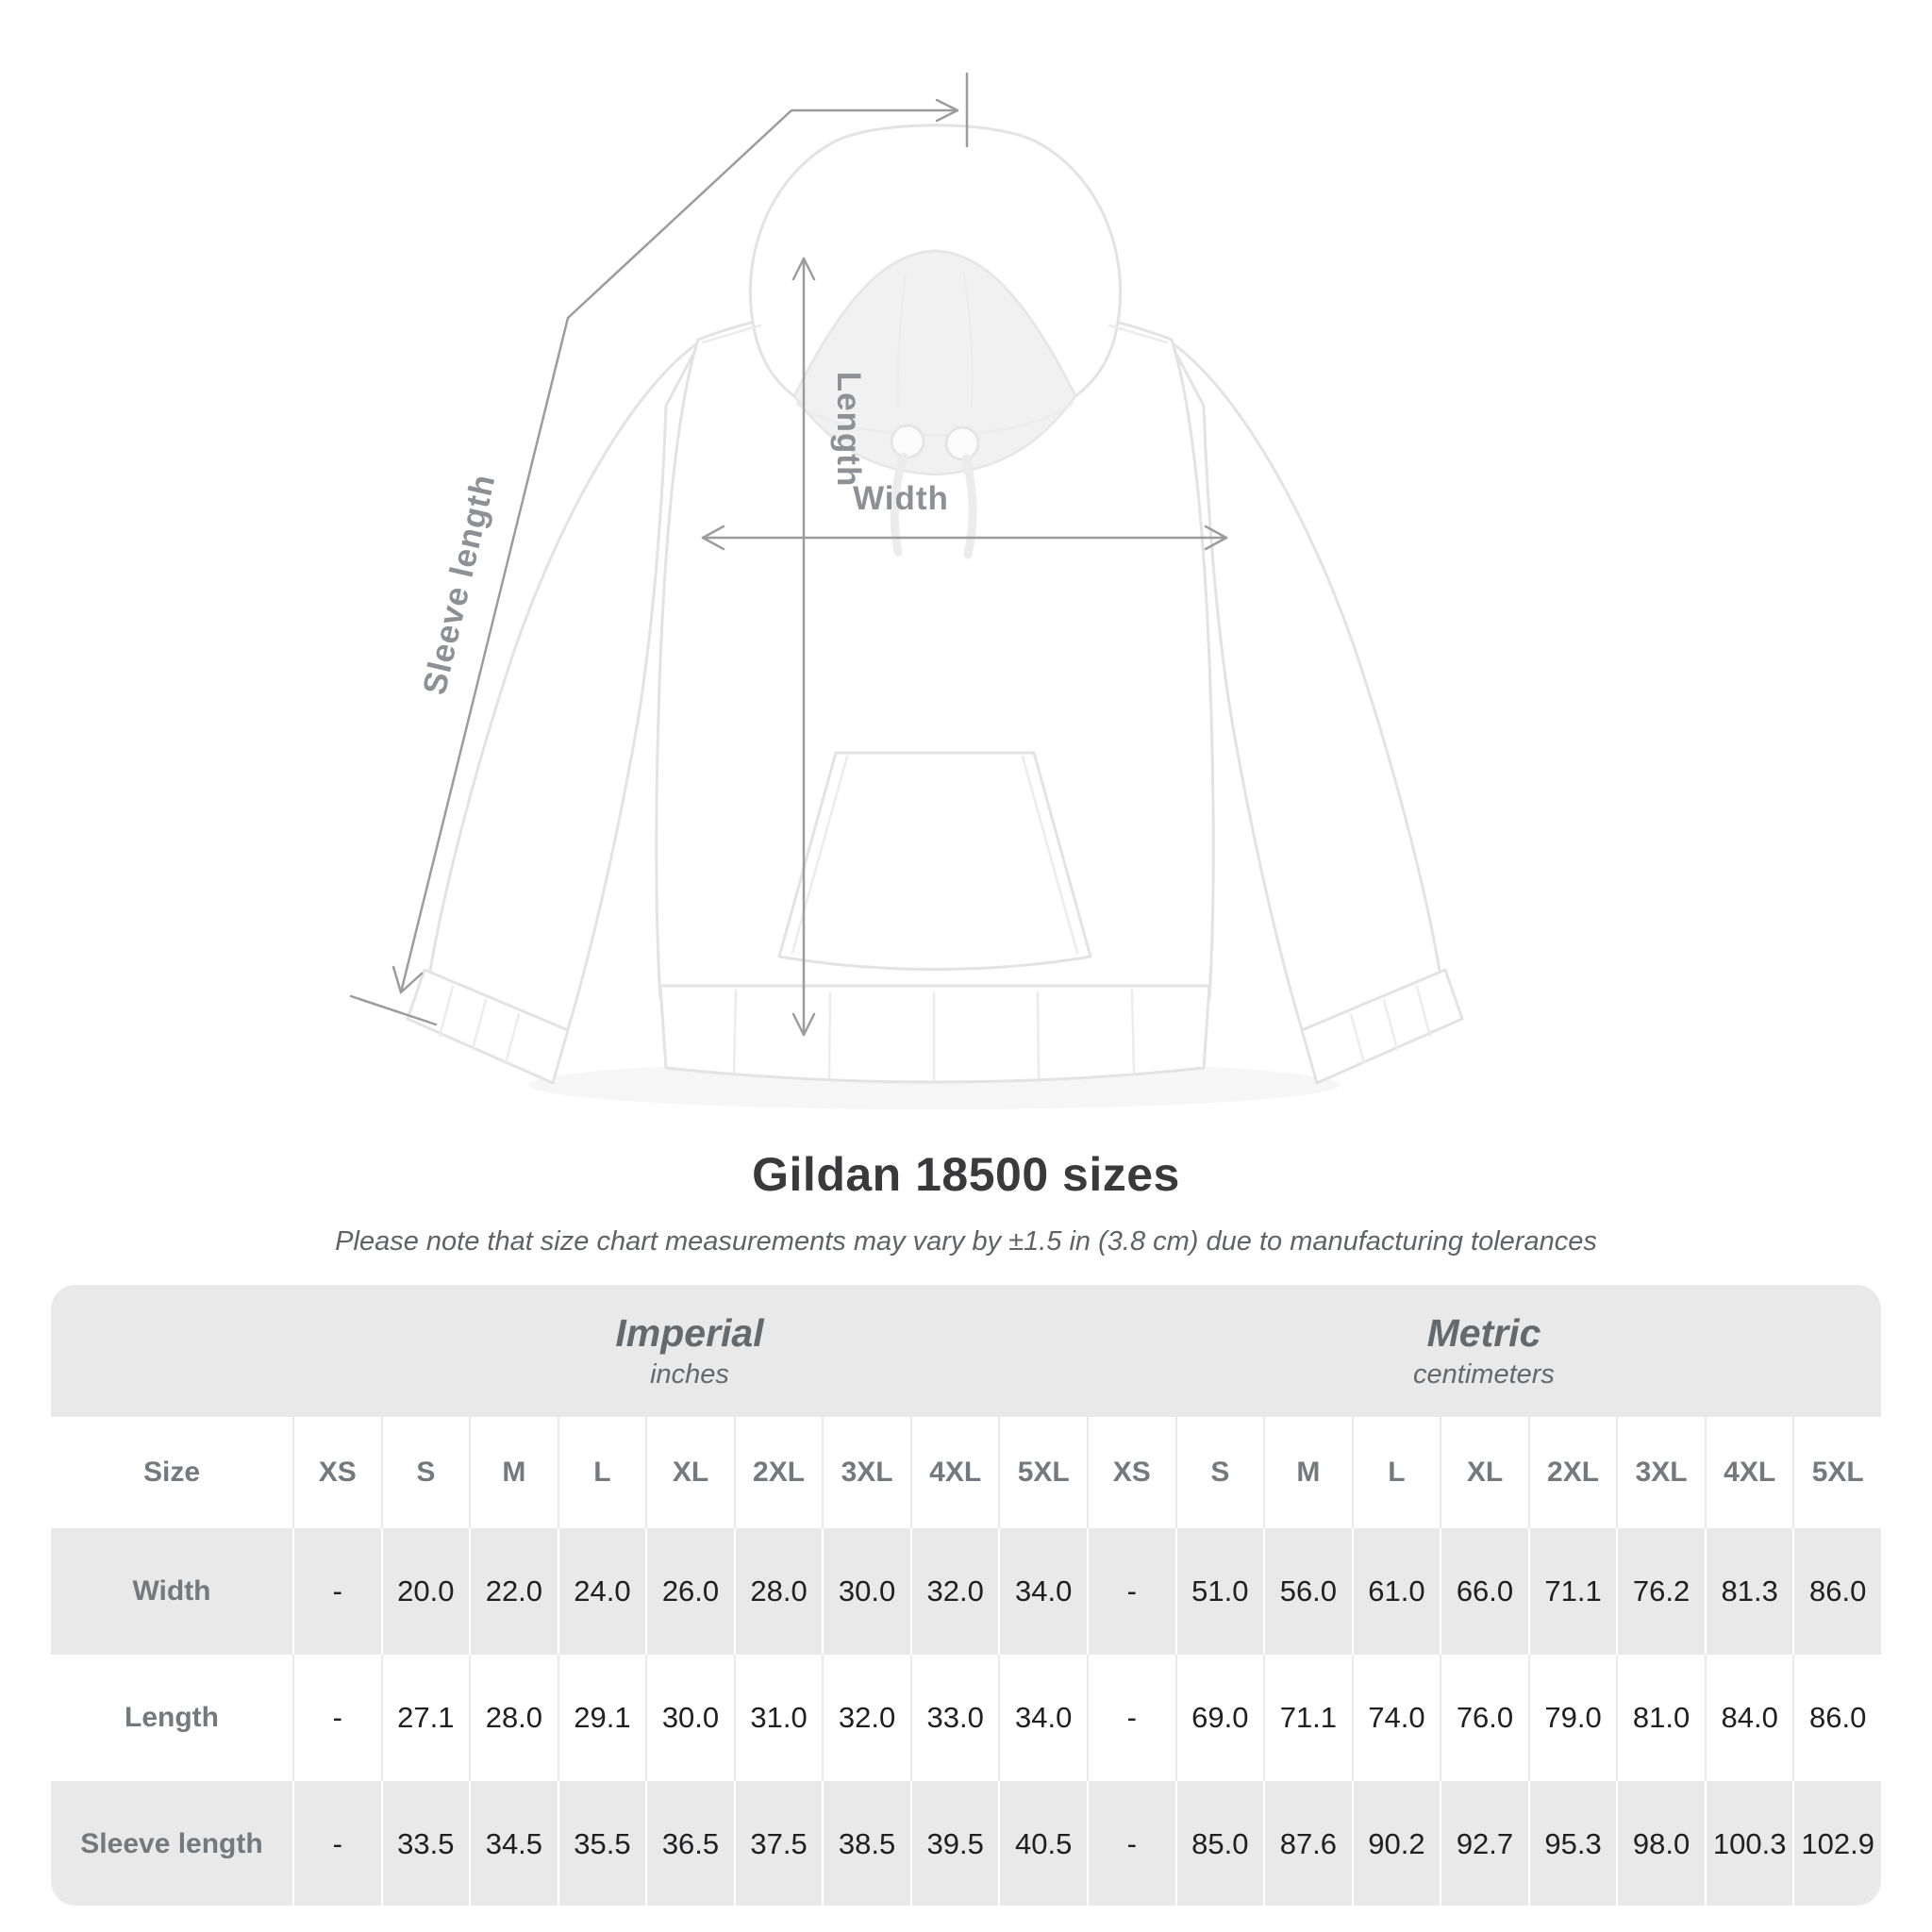  Describe the element at coordinates (172, 1718) in the screenshot. I see `row-label: Length` at that location.